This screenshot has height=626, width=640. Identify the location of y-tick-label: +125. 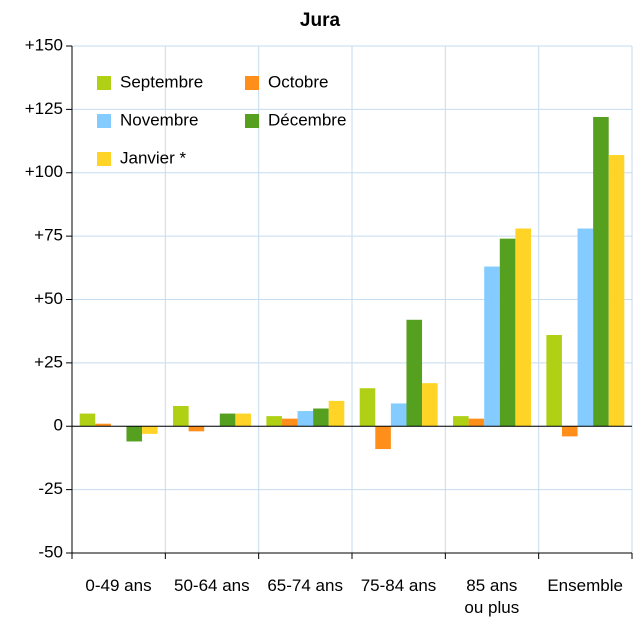
(44, 108).